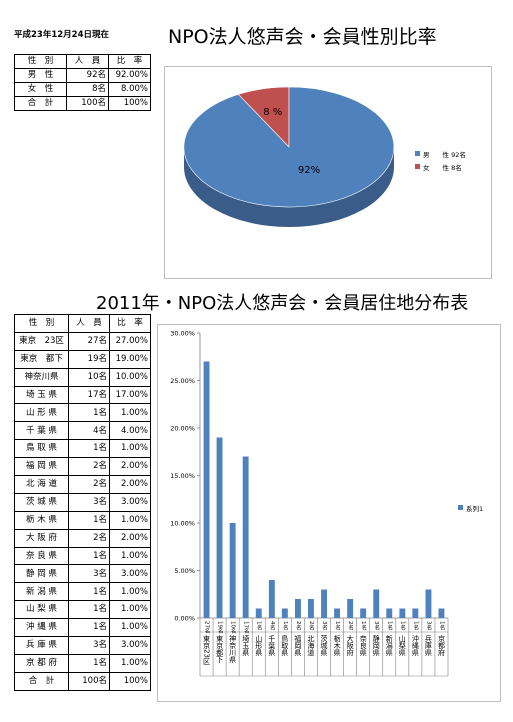 The width and height of the screenshot is (513, 722). What do you see at coordinates (311, 646) in the screenshot?
I see `category-tick-label: 北海道` at bounding box center [311, 646].